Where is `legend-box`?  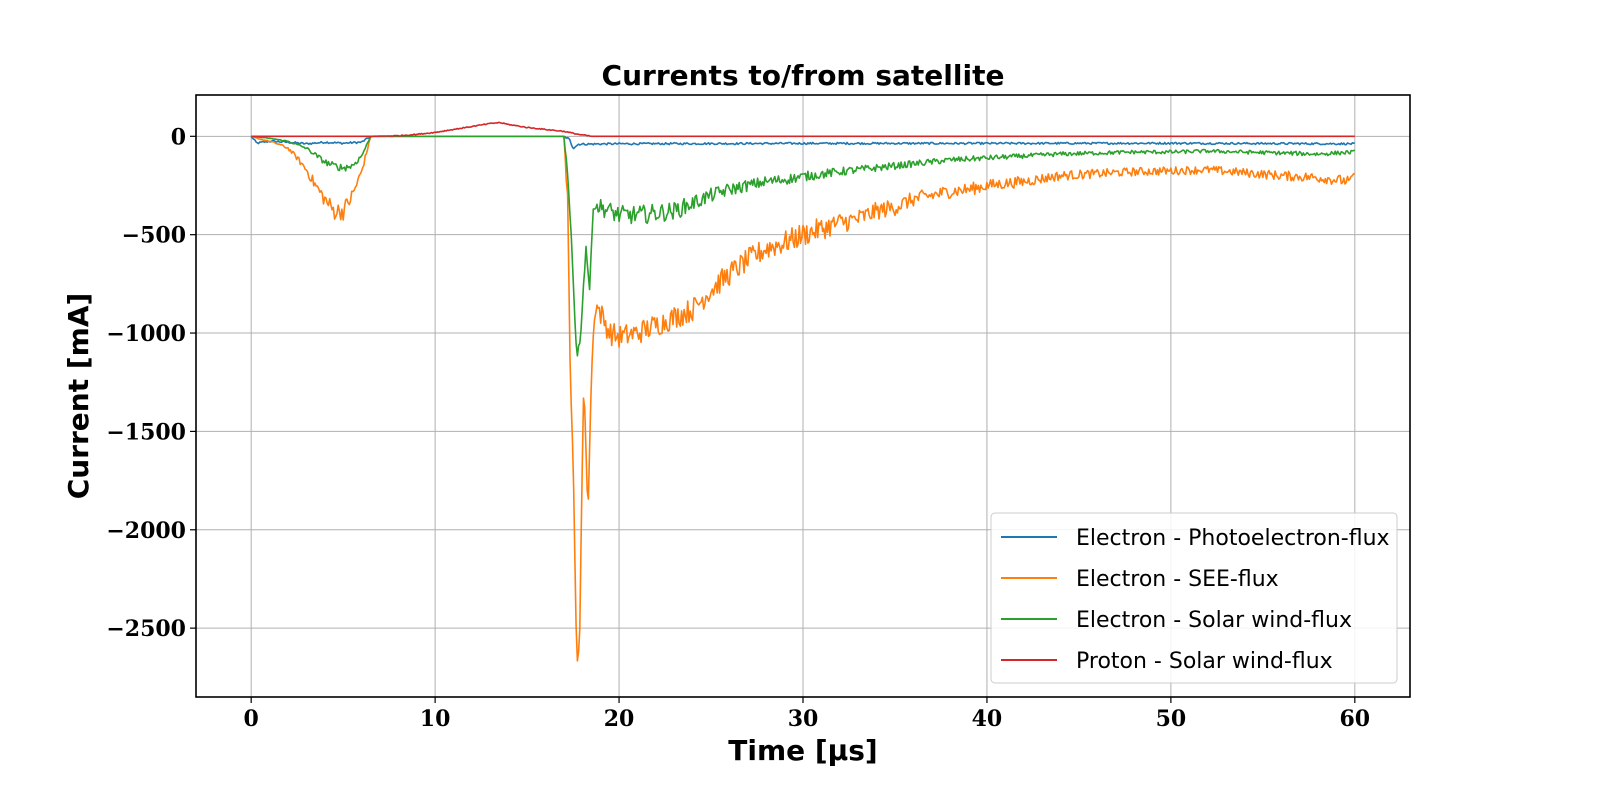 legend-box is located at coordinates (1194, 598).